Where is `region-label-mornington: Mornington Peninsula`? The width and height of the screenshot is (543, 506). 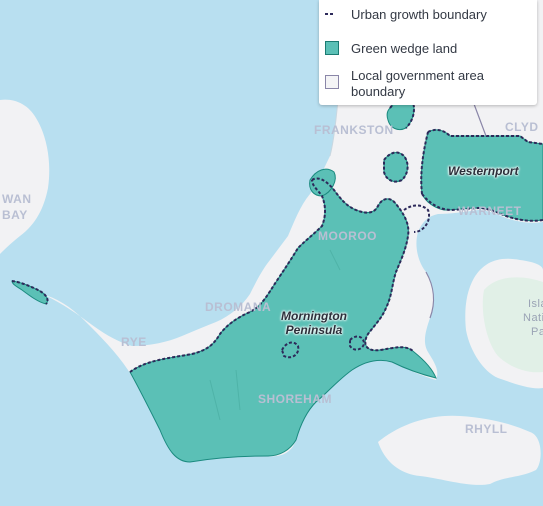
region-label-mornington: Mornington Peninsula is located at coordinates (314, 323).